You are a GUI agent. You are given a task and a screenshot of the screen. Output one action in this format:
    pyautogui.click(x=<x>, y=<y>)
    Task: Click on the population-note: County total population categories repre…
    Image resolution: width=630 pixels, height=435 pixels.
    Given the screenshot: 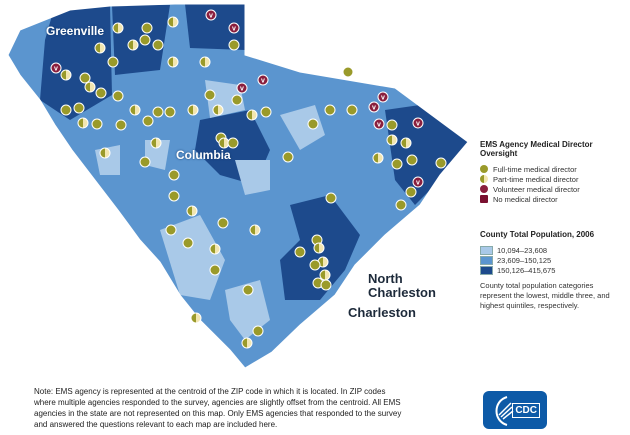 What is the action you would take?
    pyautogui.click(x=545, y=295)
    